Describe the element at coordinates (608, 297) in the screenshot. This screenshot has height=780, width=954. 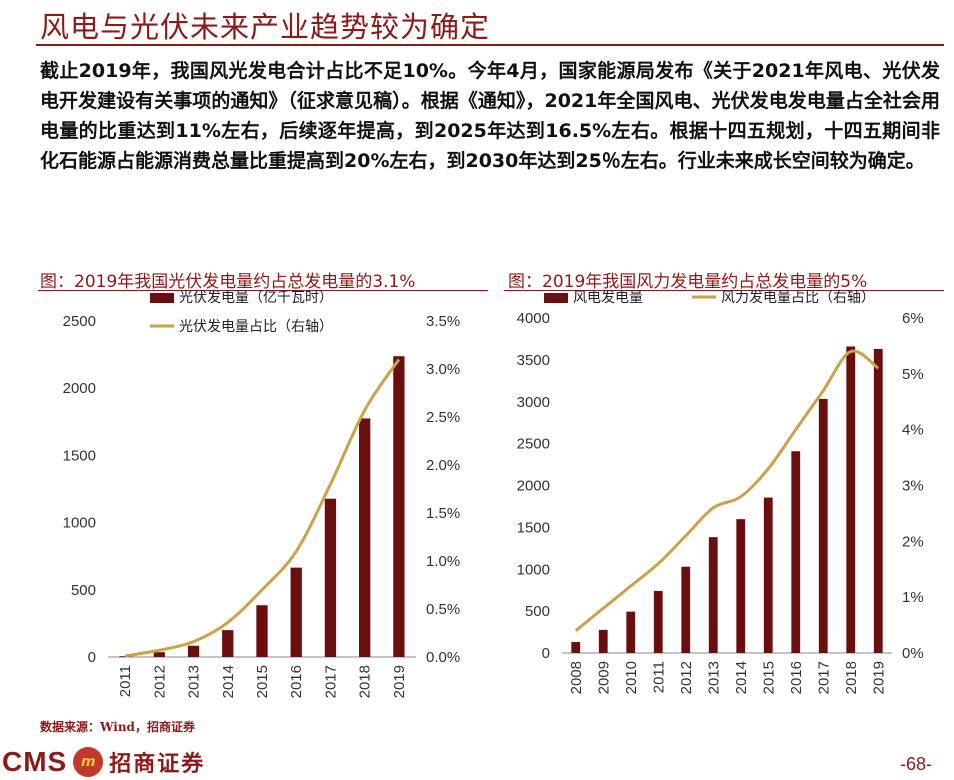
I see `legend-bar-label: 风电发电量` at that location.